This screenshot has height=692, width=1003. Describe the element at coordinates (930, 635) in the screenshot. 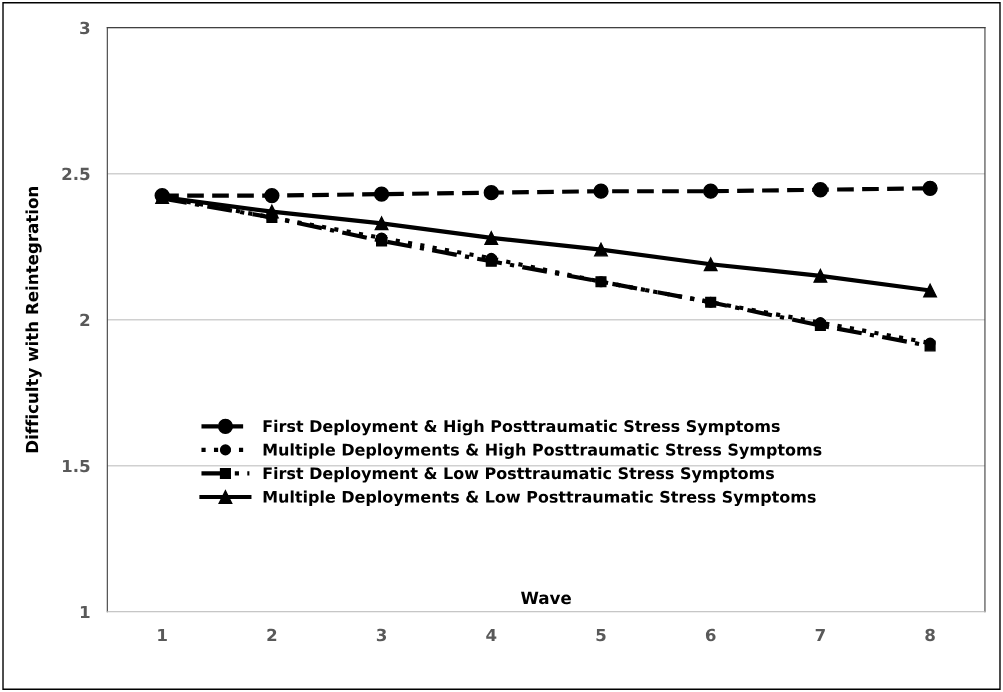

I see `x-tick-label: 8` at that location.